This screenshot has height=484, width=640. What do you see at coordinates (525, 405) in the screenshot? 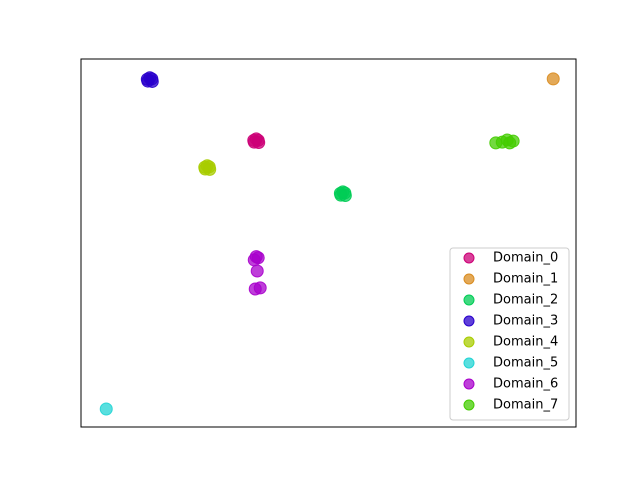
I see `legend-label: Domain_7` at bounding box center [525, 405].